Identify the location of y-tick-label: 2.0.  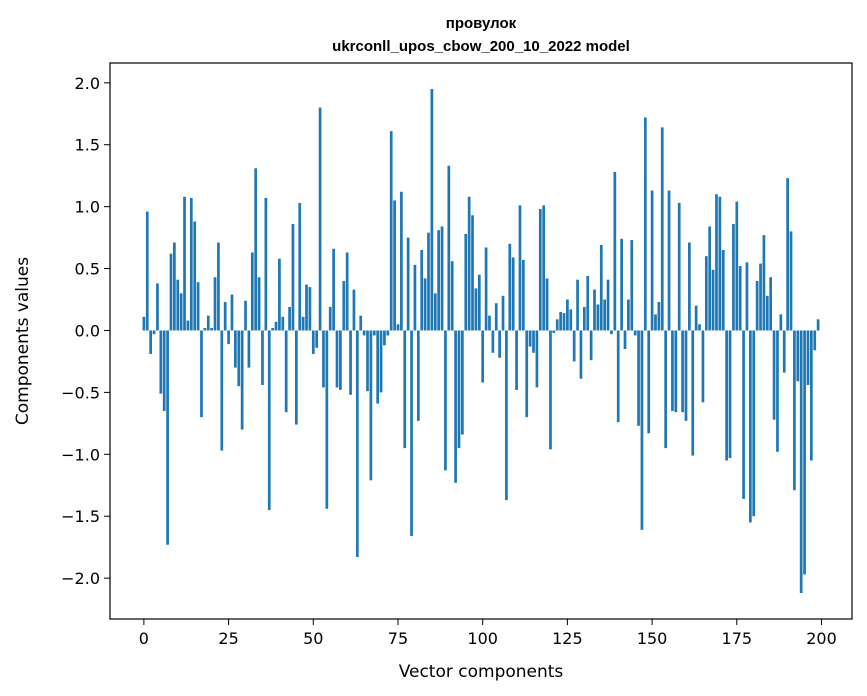
(87, 83).